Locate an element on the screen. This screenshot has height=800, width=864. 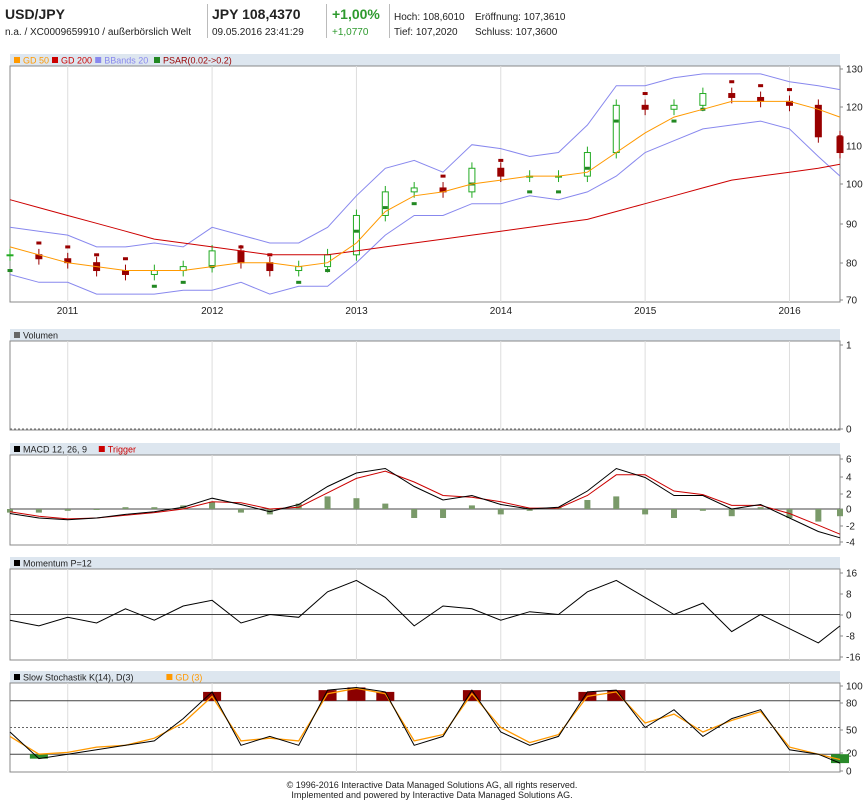
close-value: Schluss: 107,3600 is located at coordinates (516, 32).